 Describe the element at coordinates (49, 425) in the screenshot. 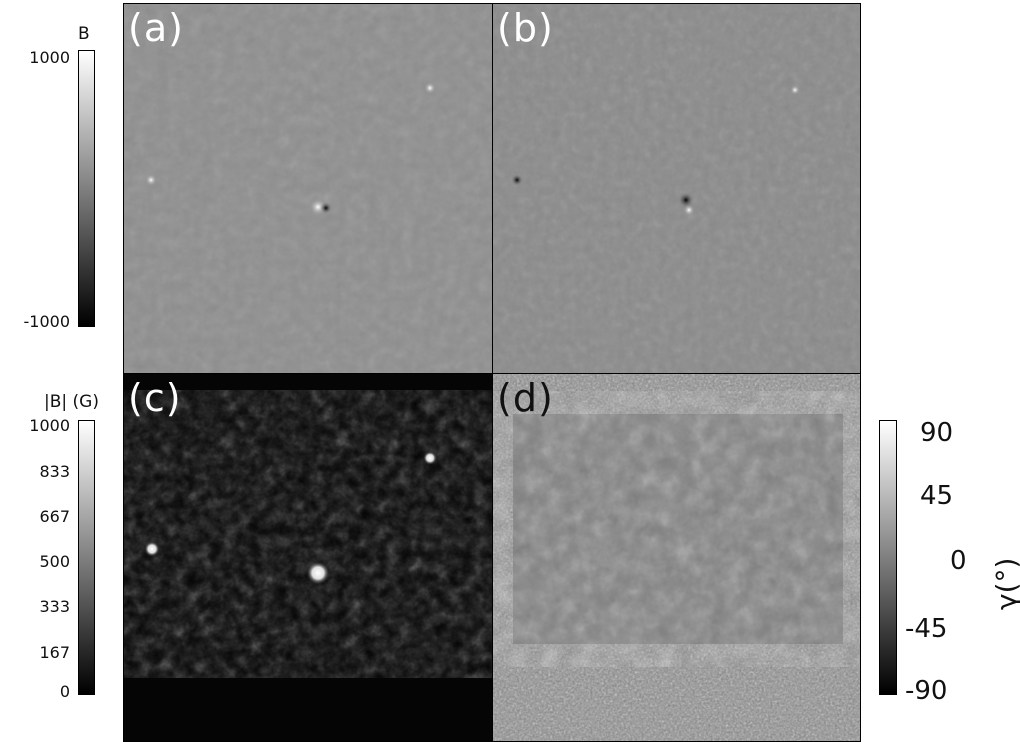

I see `colorbar-absb-tick-1000: 1000` at that location.